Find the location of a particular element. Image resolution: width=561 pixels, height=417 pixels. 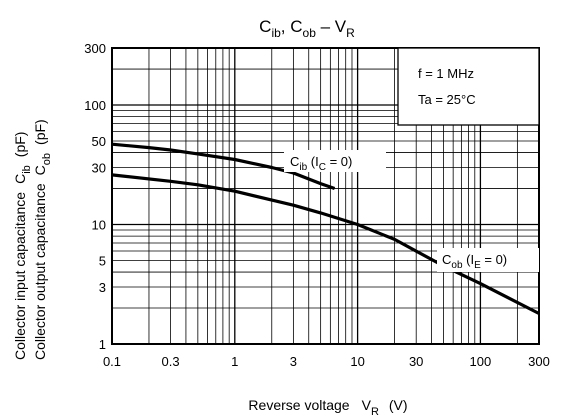

y-tick-label: 30 is located at coordinates (99, 168).